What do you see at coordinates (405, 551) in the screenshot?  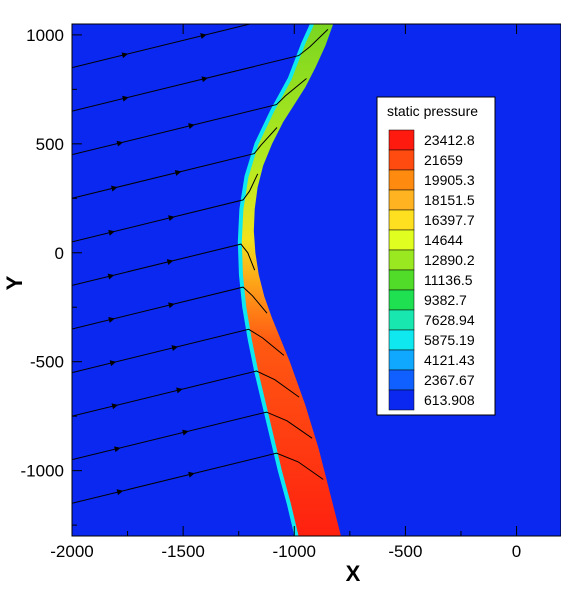 I see `x-tick-label: -500` at bounding box center [405, 551].